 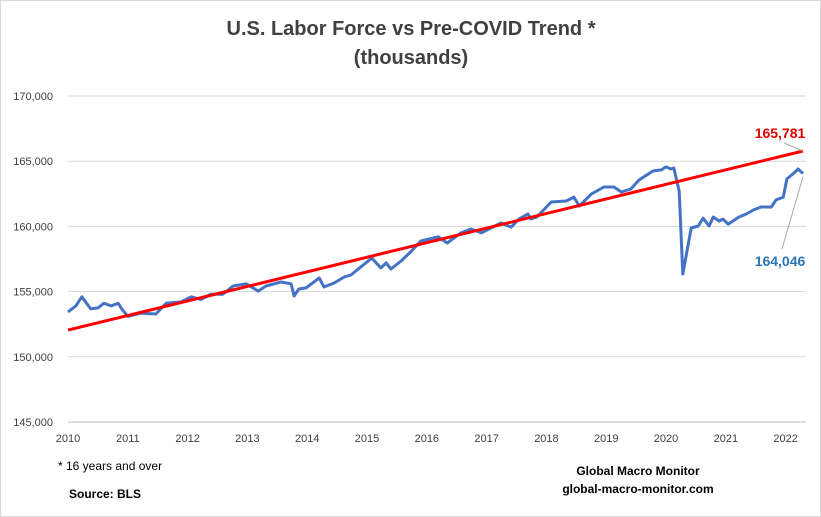 What do you see at coordinates (427, 439) in the screenshot?
I see `x-tick-label: 2016` at bounding box center [427, 439].